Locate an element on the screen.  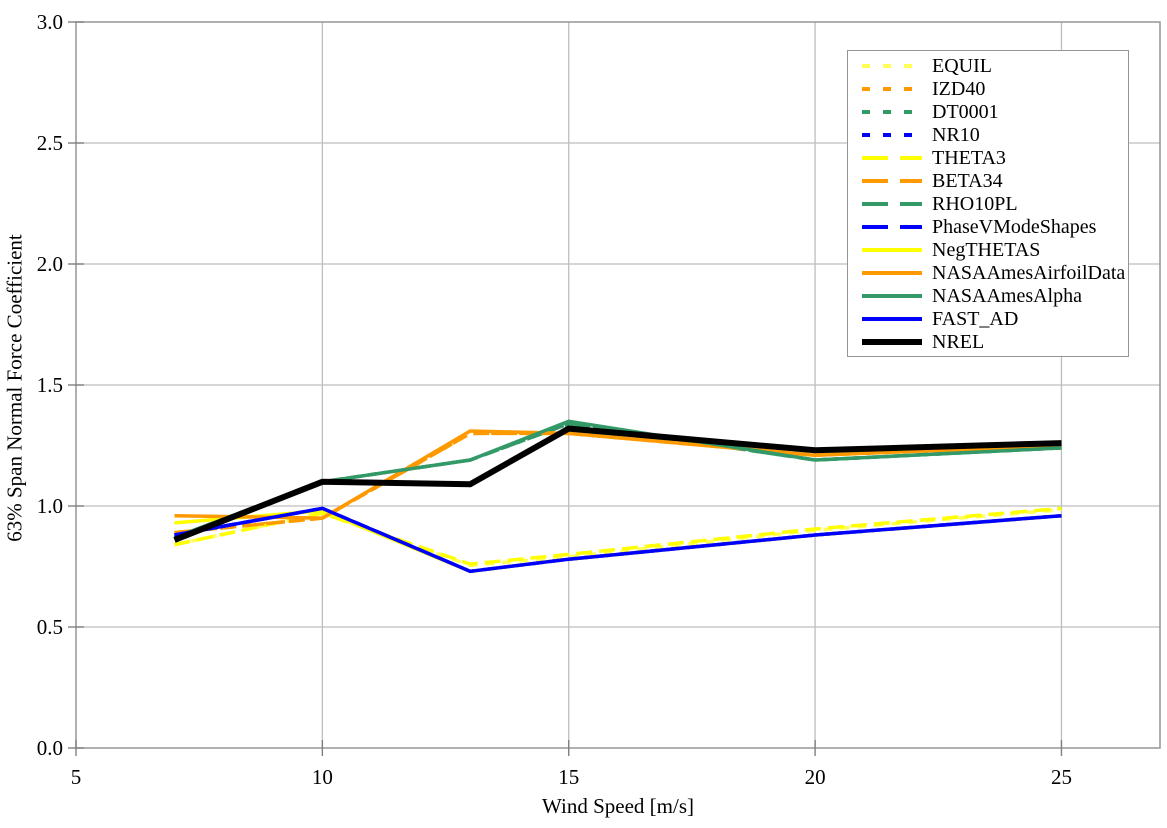
legend-item-NegTHETAS: NegTHETAS is located at coordinates (992, 250).